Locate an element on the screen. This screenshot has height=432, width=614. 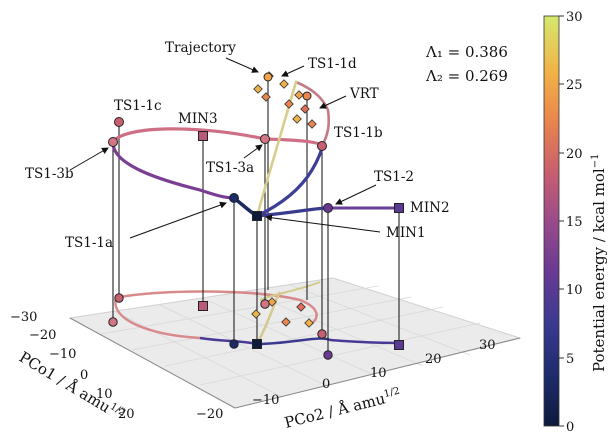
label-trajectory: Trajectory is located at coordinates (200, 48).